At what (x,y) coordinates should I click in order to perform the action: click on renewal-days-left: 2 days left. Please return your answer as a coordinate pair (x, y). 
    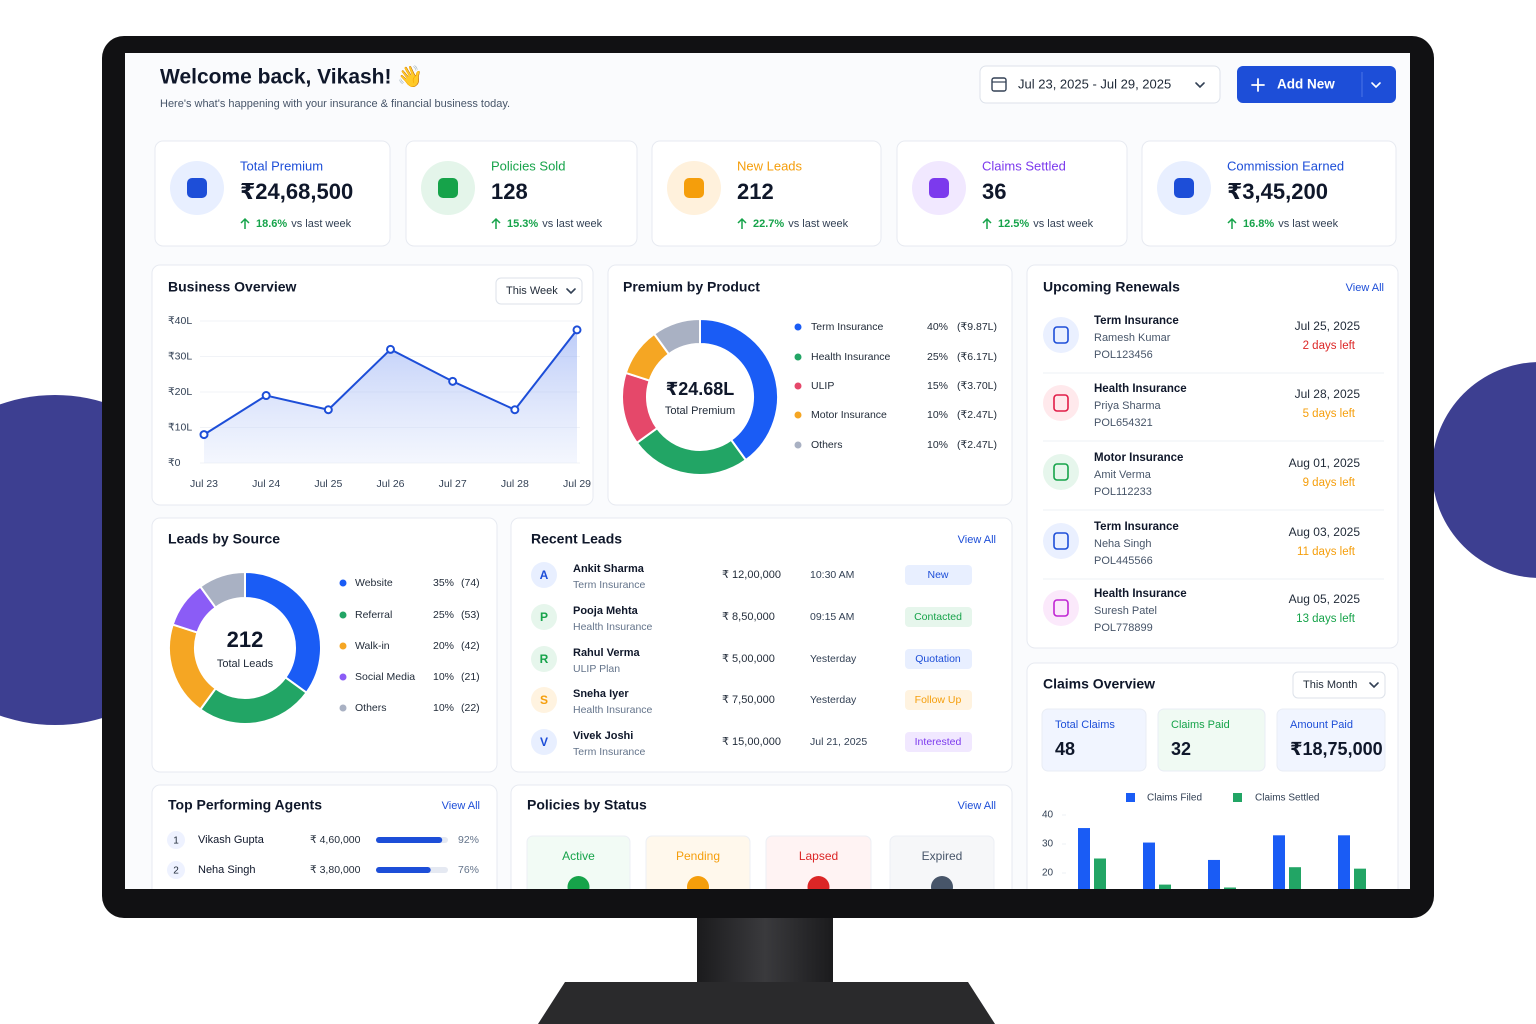
    Looking at the image, I should click on (1329, 346).